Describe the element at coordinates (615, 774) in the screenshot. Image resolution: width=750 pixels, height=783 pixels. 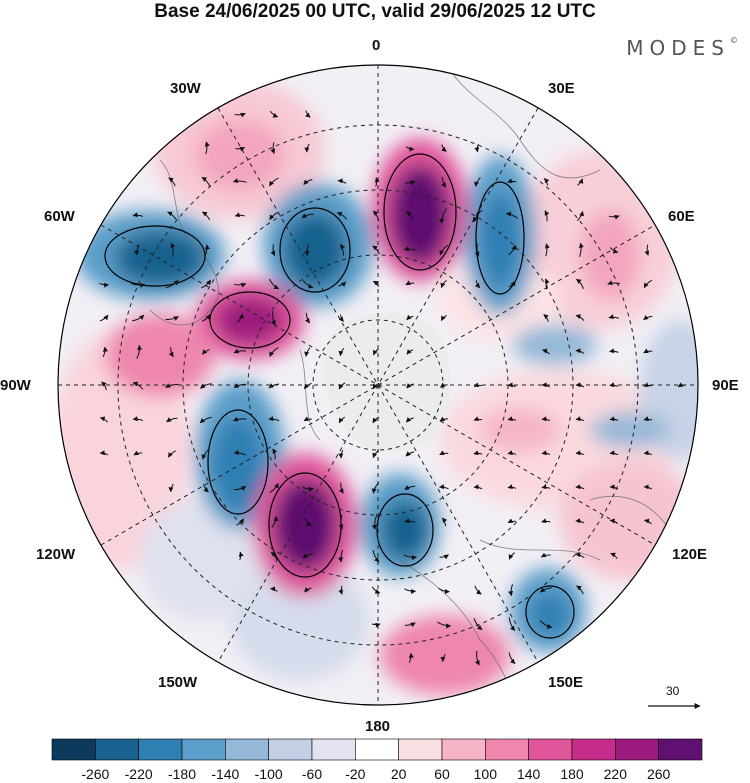
I see `colorbar-tick-label: 220` at that location.